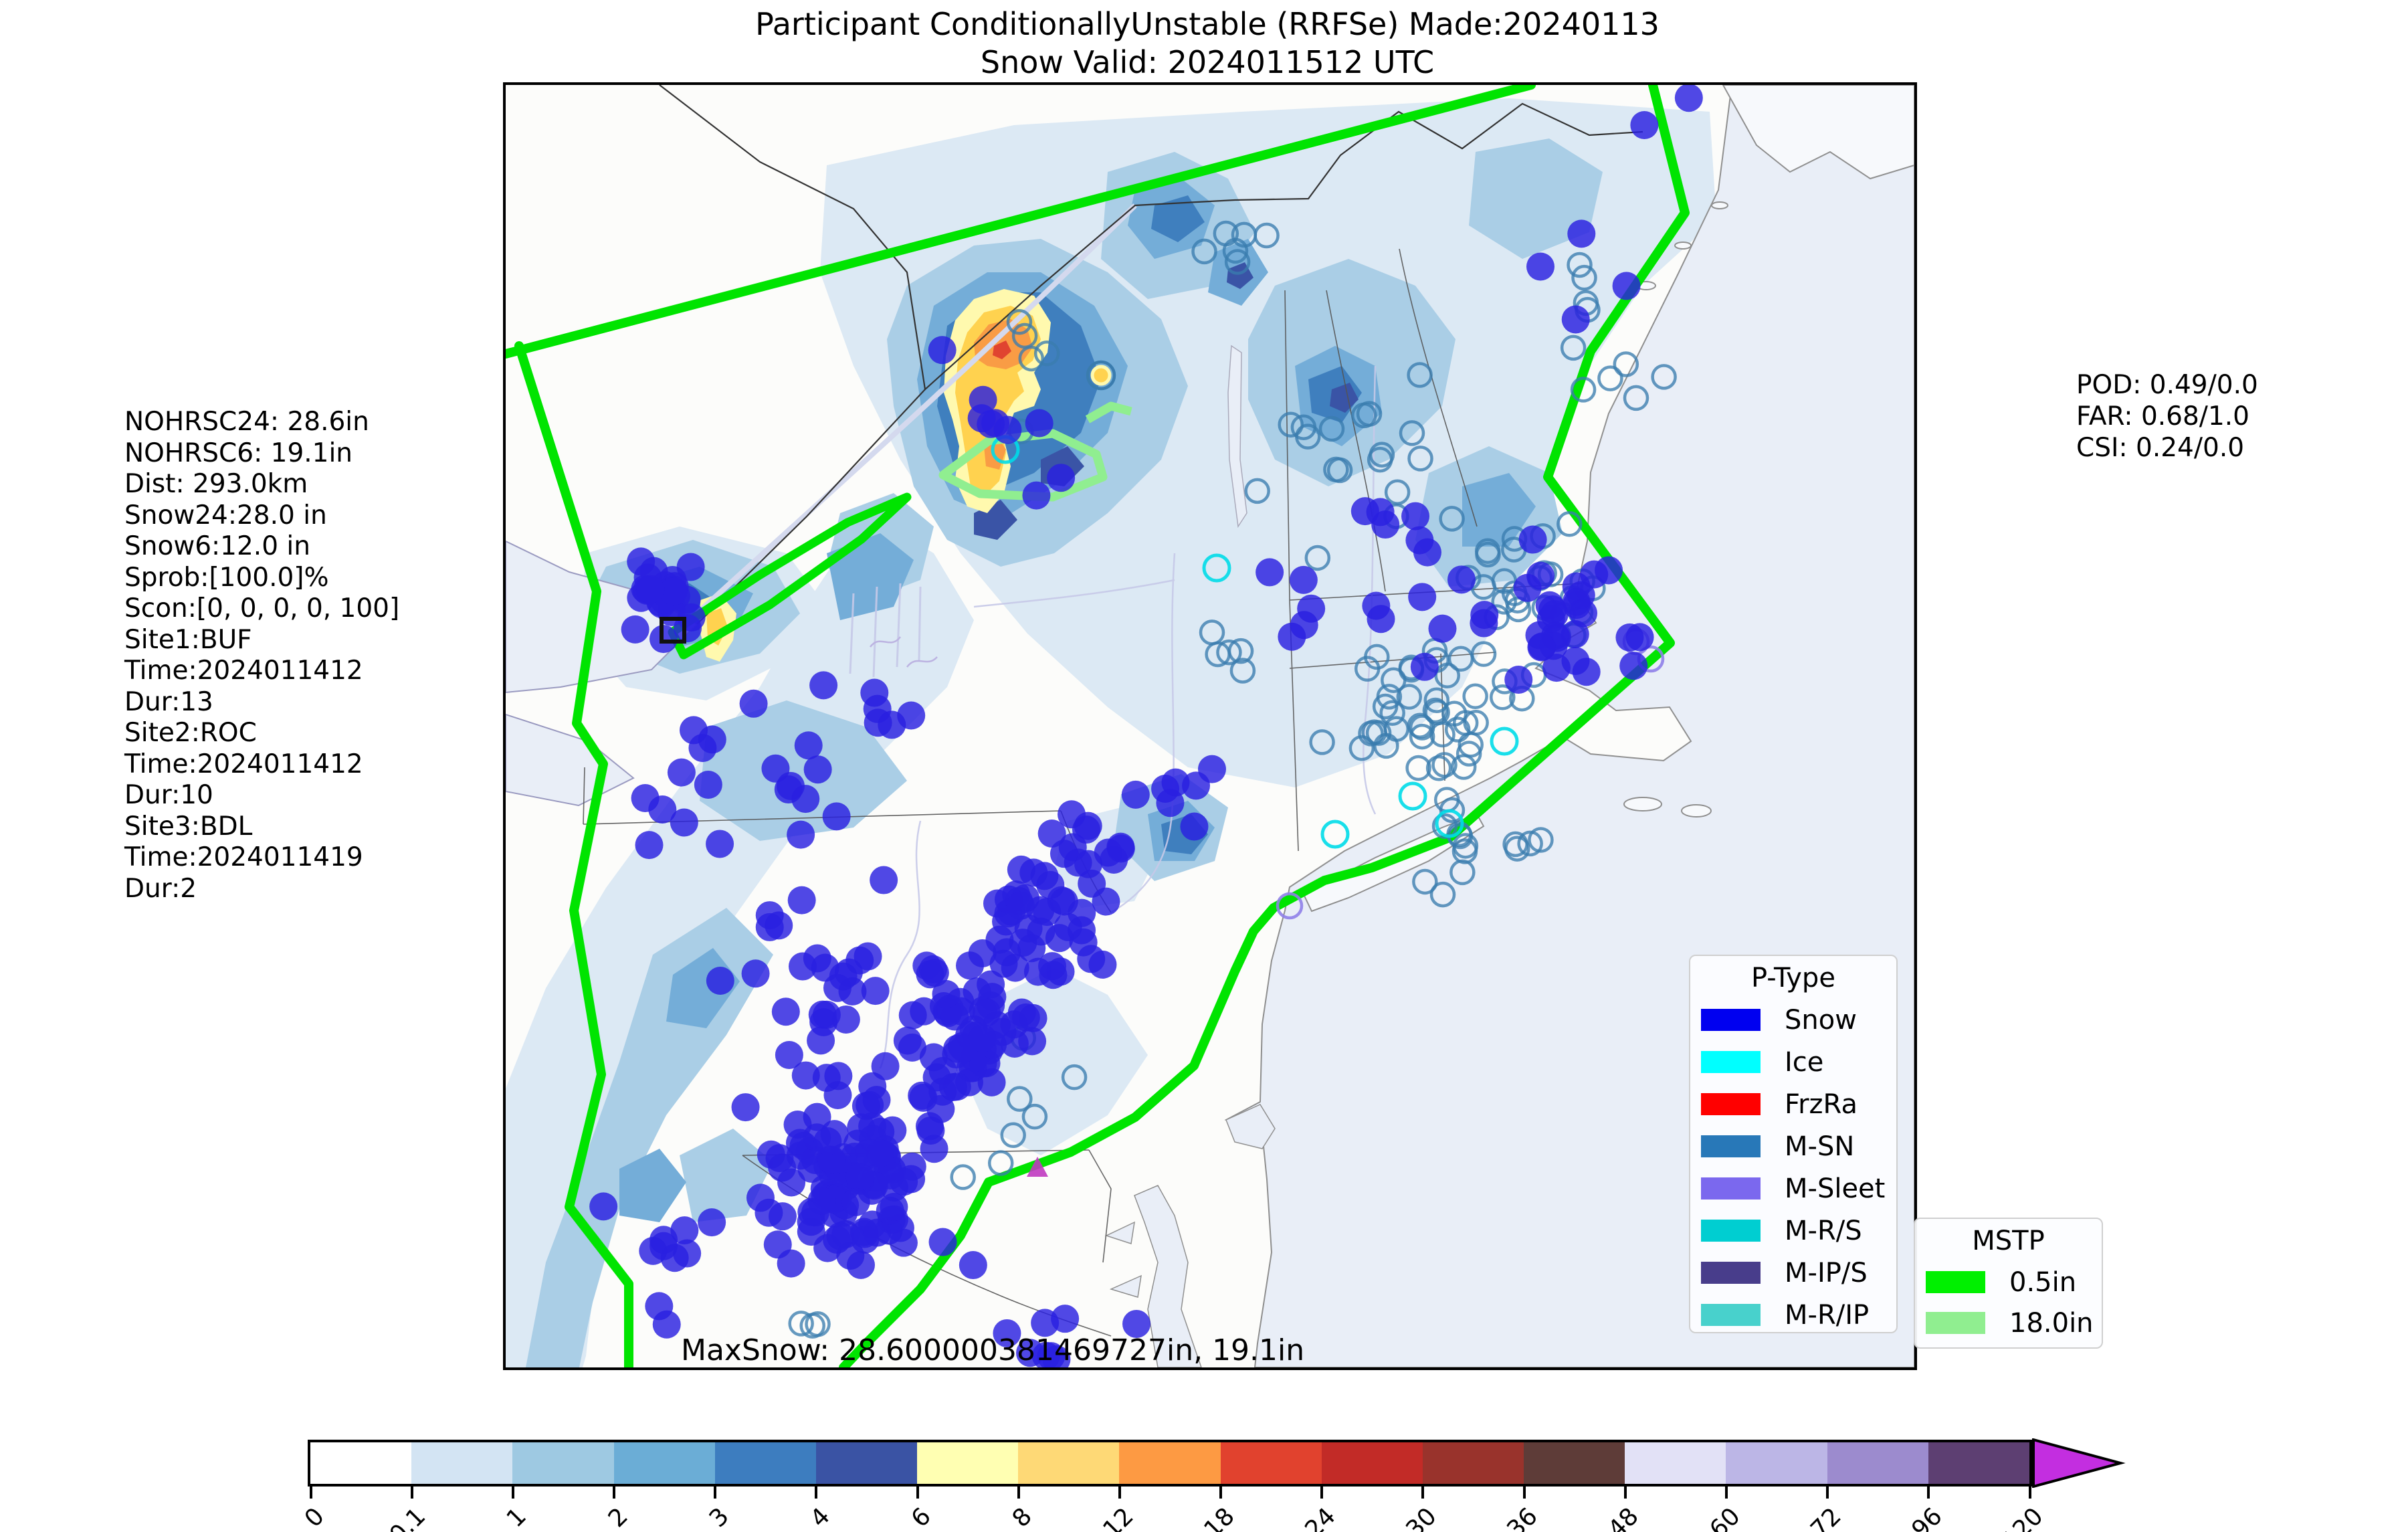  Describe the element at coordinates (1818, 132) in the screenshot. I see `new-brunswick-land` at that location.